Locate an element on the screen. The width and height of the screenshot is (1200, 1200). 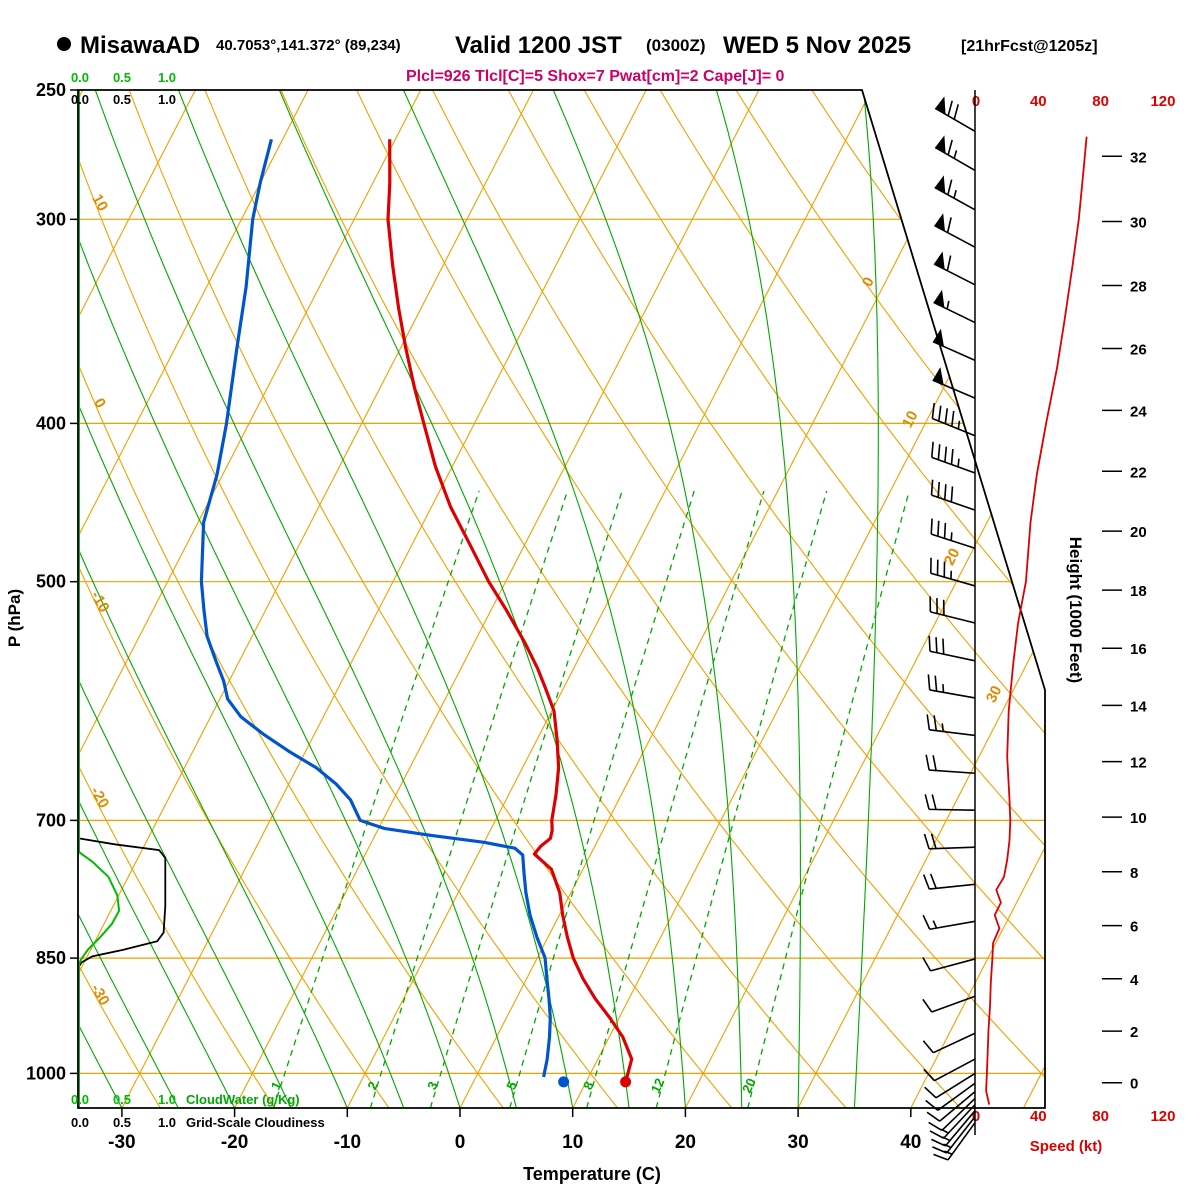
speed-tick-label-bottom: 80 is located at coordinates (1100, 1116).